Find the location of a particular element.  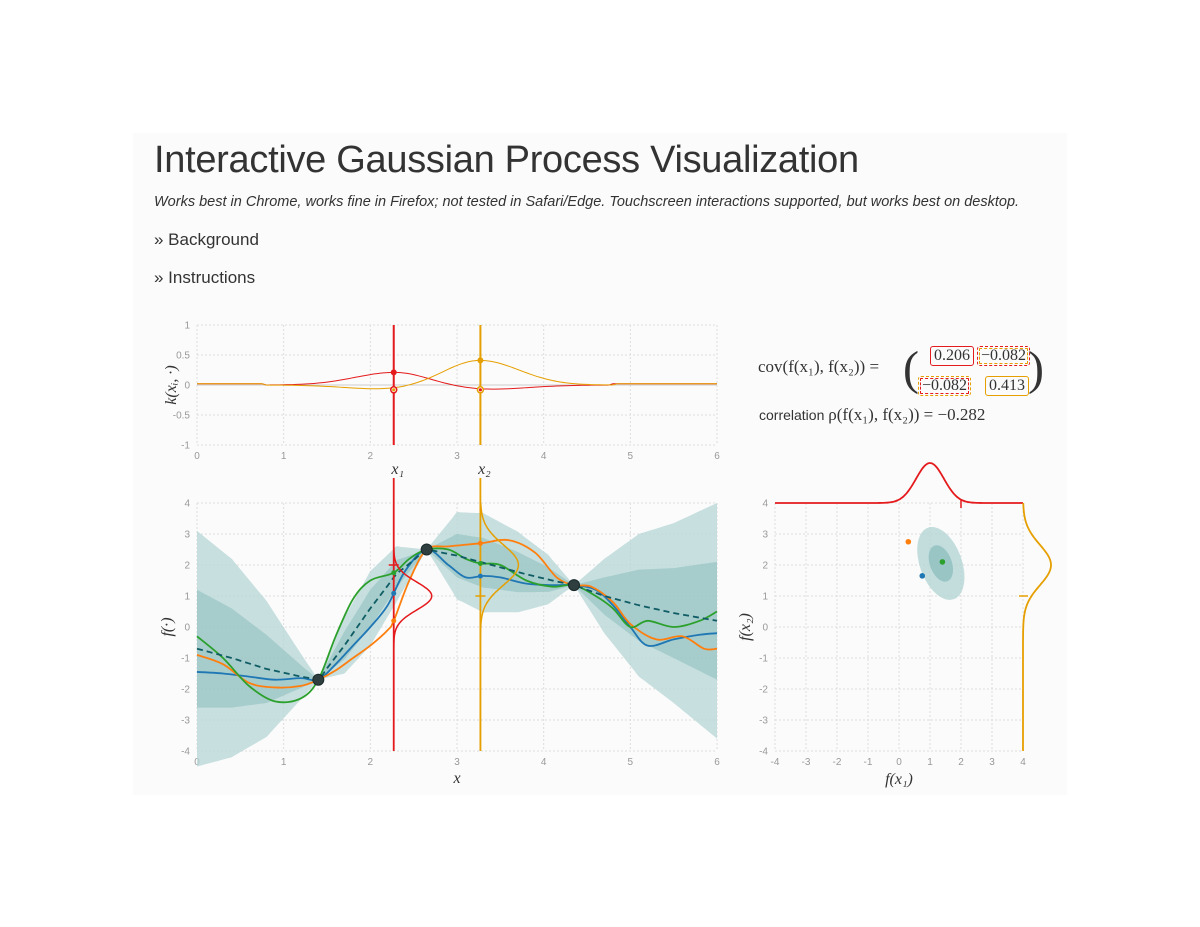

x1-label: x₁ is located at coordinates (397, 469).